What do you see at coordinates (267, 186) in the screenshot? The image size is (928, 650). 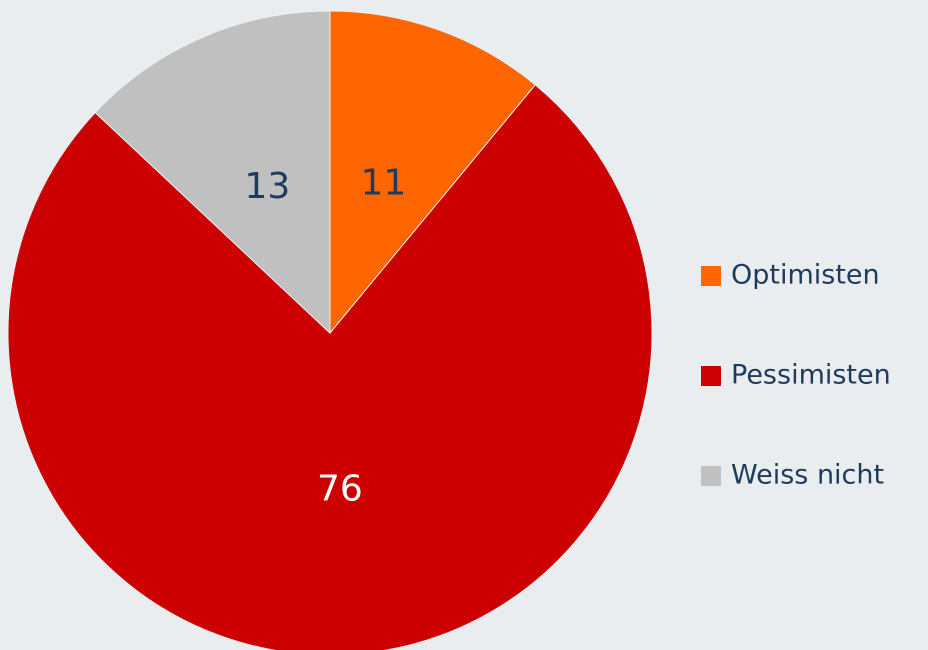 I see `data-label: 13` at bounding box center [267, 186].